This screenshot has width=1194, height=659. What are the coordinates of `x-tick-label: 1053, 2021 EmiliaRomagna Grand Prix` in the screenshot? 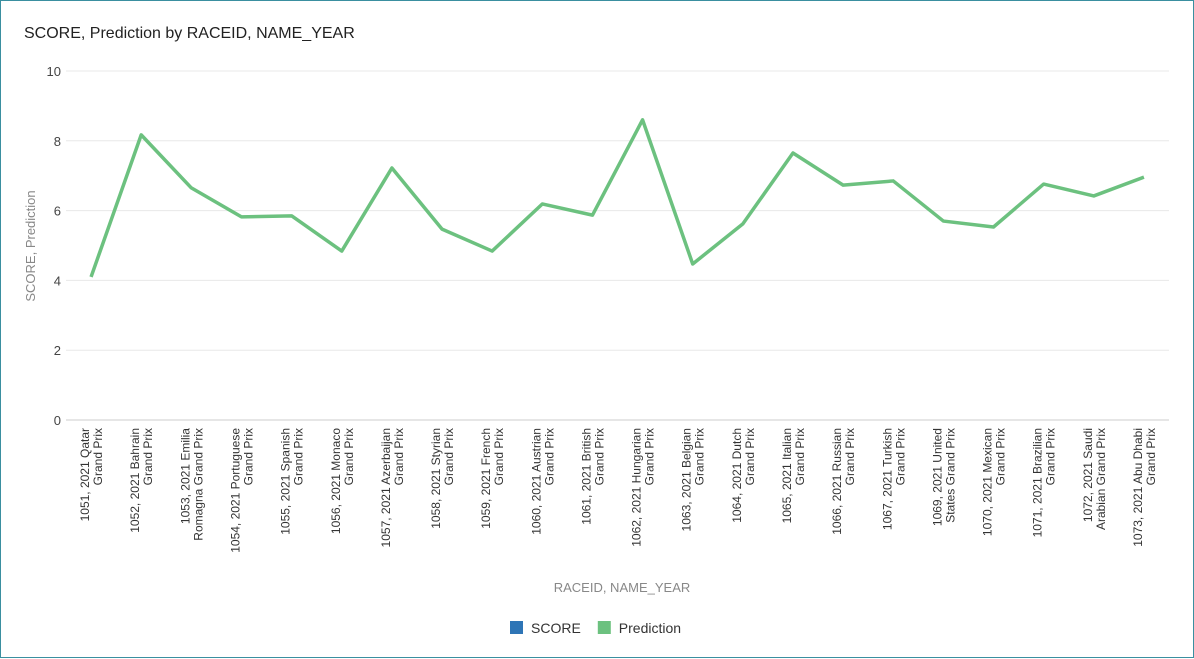 It's located at (191, 484).